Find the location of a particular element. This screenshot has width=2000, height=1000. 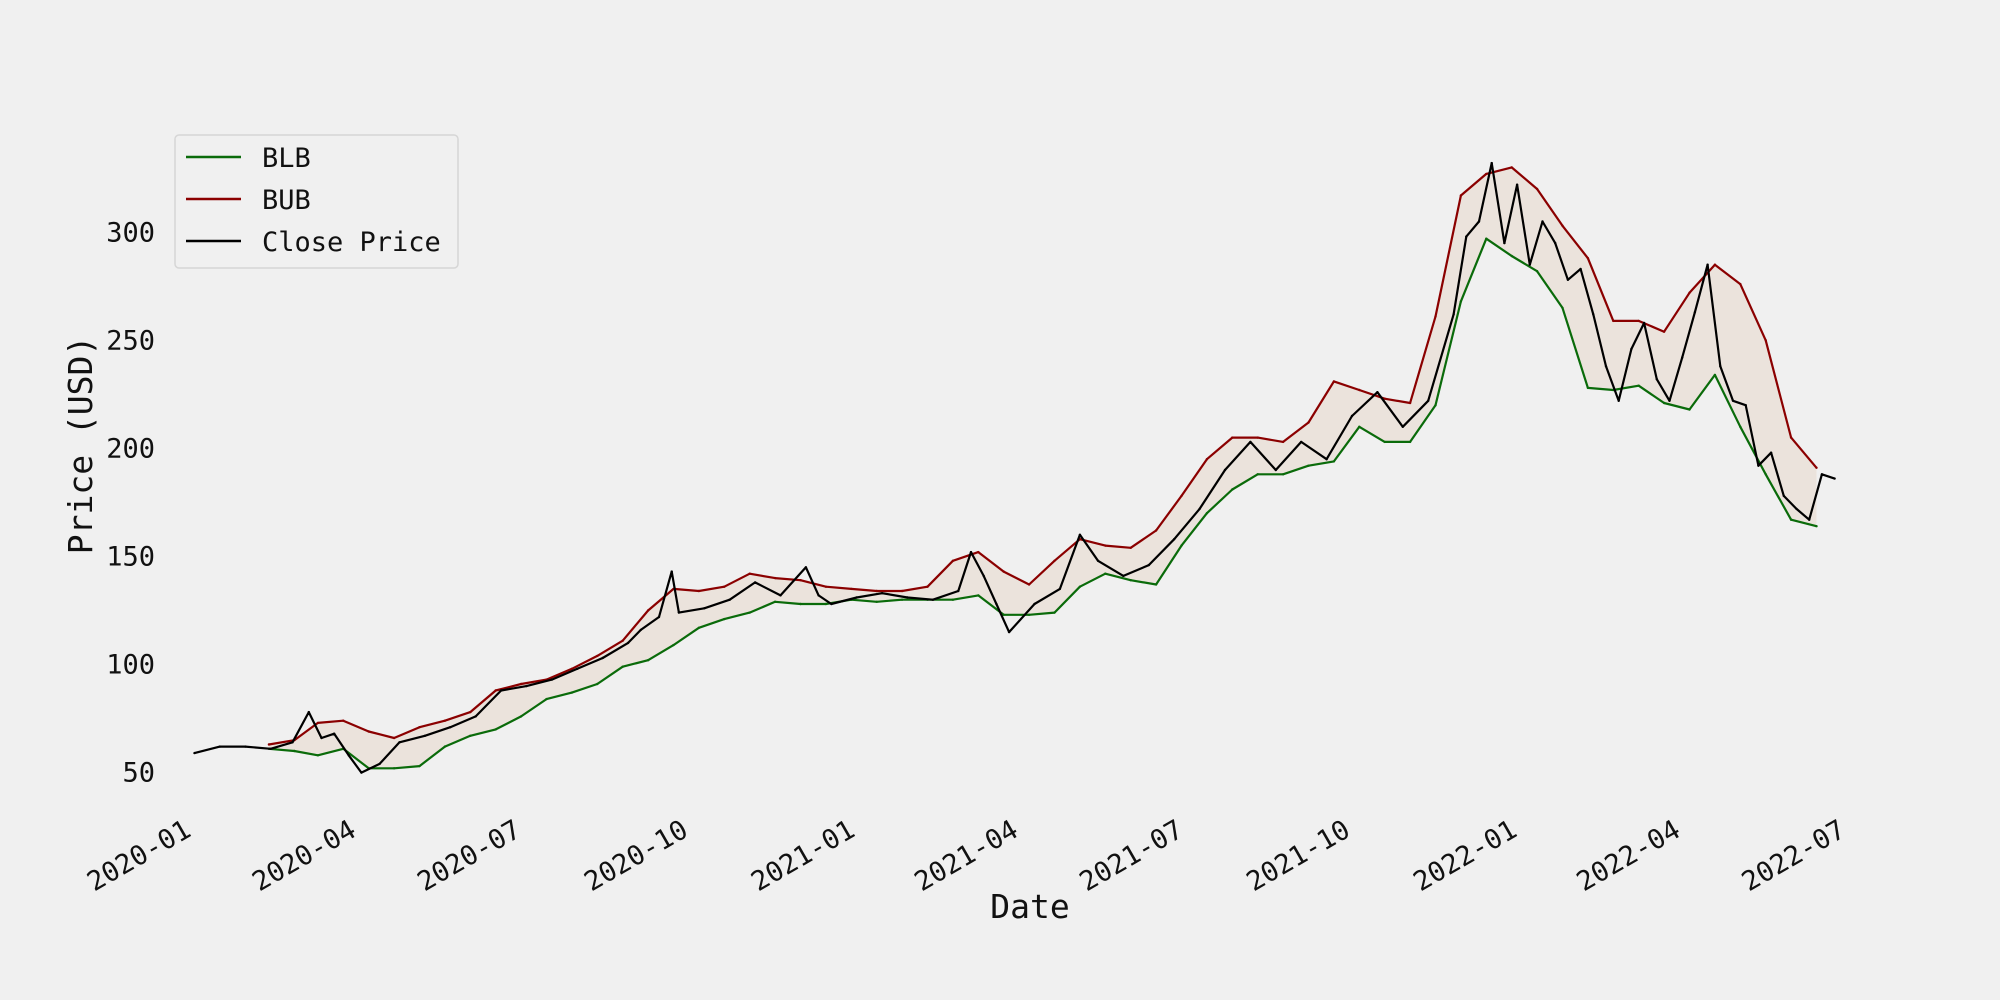

y-tick-label-250: 250 is located at coordinates (130, 340).